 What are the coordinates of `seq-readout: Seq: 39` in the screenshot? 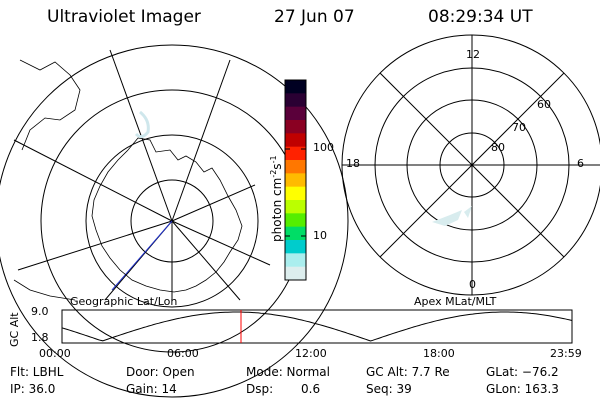 It's located at (389, 389).